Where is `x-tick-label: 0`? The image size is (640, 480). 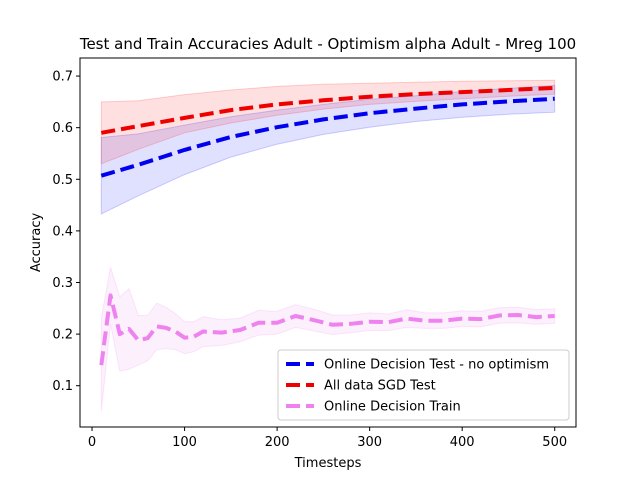
x-tick-label: 0 is located at coordinates (92, 442).